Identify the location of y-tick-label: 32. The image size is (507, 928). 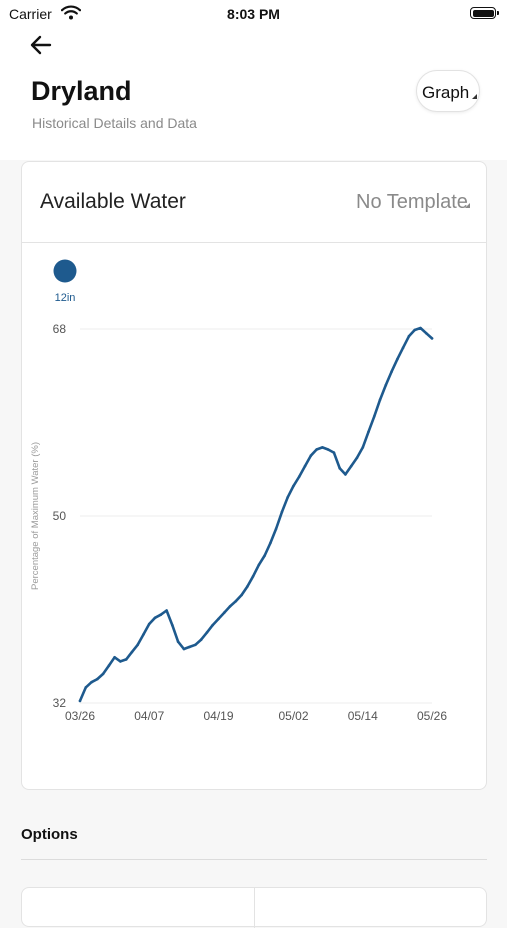
(60, 703).